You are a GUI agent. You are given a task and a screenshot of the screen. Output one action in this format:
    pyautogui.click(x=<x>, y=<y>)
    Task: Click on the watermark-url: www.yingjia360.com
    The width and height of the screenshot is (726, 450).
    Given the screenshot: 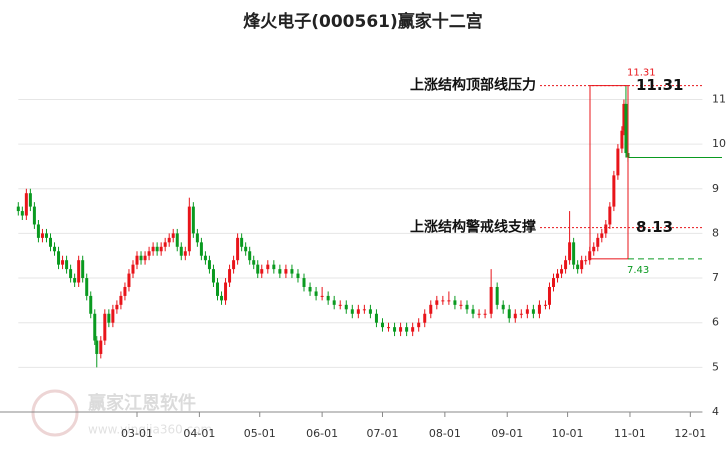 What is the action you would take?
    pyautogui.click(x=150, y=430)
    